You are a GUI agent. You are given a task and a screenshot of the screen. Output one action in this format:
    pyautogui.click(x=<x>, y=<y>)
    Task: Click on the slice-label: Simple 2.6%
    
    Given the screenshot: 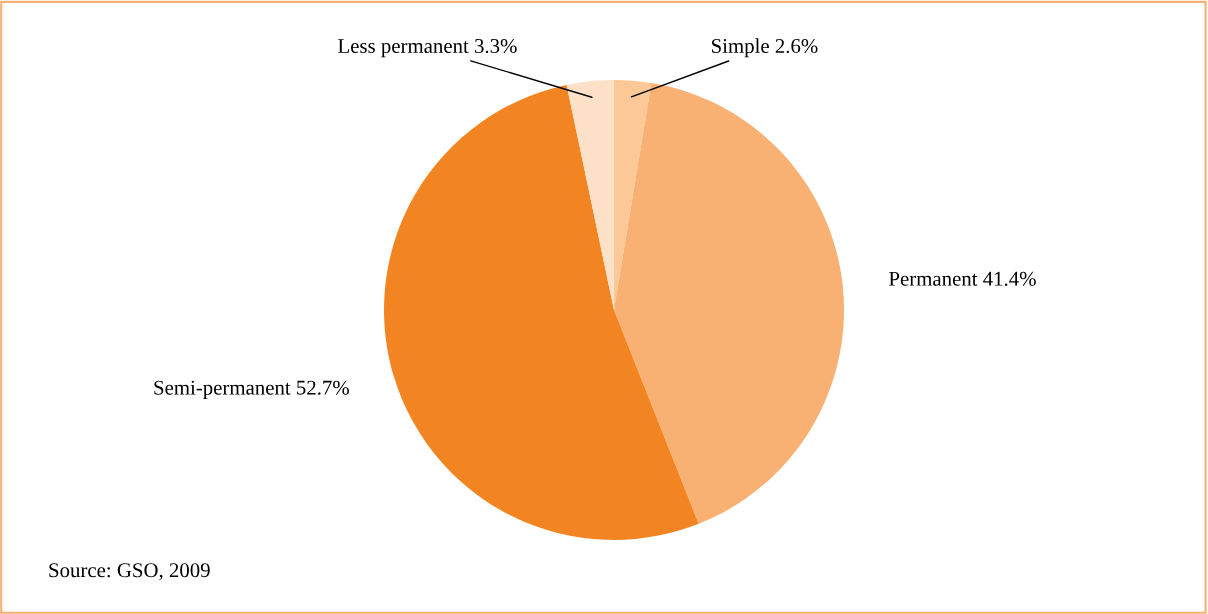 What is the action you would take?
    pyautogui.click(x=764, y=48)
    